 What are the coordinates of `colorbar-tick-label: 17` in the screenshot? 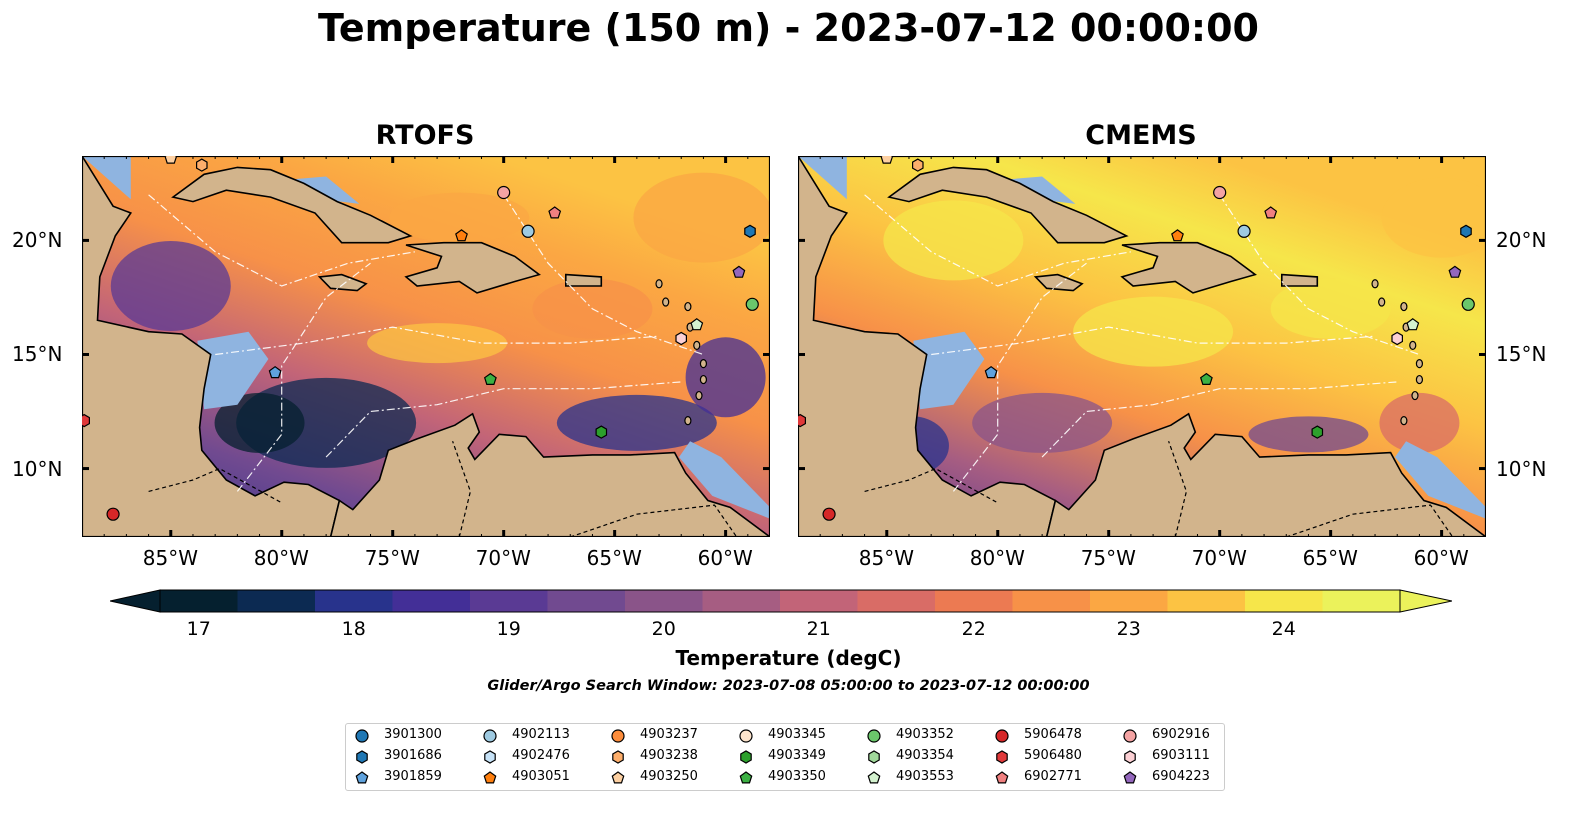 It's located at (198, 629).